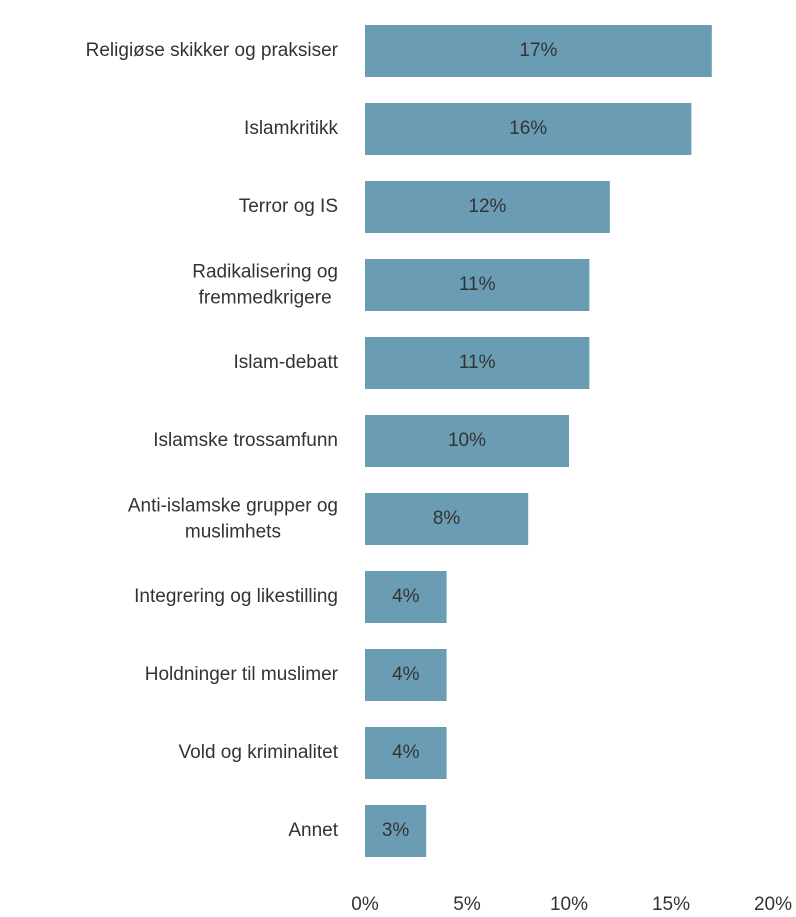  What do you see at coordinates (288, 207) in the screenshot?
I see `category-label: Terror og IS` at bounding box center [288, 207].